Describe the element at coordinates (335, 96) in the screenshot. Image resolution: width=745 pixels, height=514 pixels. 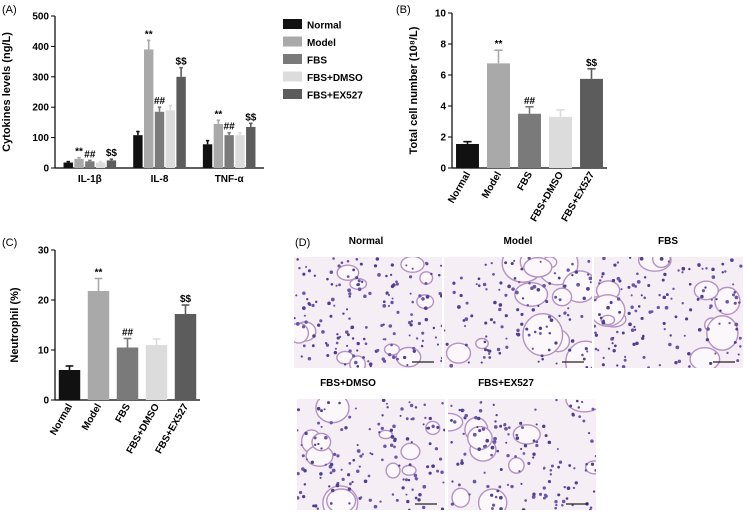
I see `legend-label: FBS+EX527` at that location.